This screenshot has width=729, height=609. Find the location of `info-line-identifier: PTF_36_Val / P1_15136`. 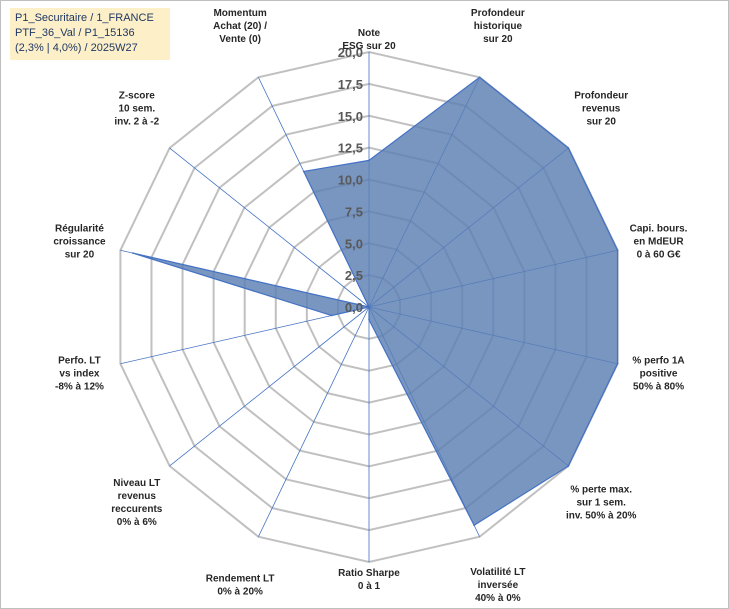

info-line-identifier: PTF_36_Val / P1_15136 is located at coordinates (75, 33).